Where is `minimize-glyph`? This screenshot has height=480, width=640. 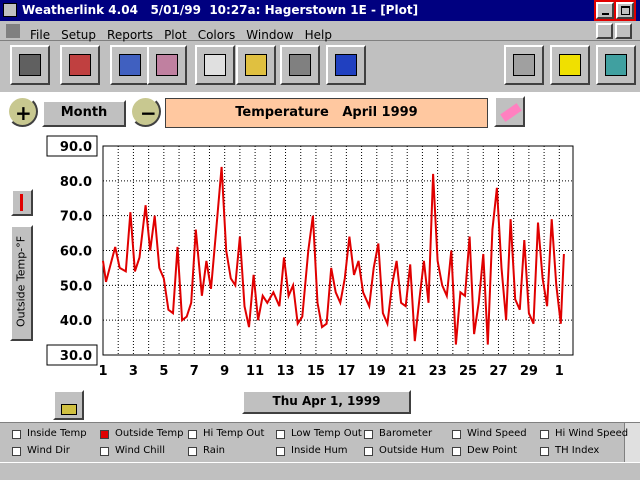
minimize-glyph is located at coordinates (605, 14).